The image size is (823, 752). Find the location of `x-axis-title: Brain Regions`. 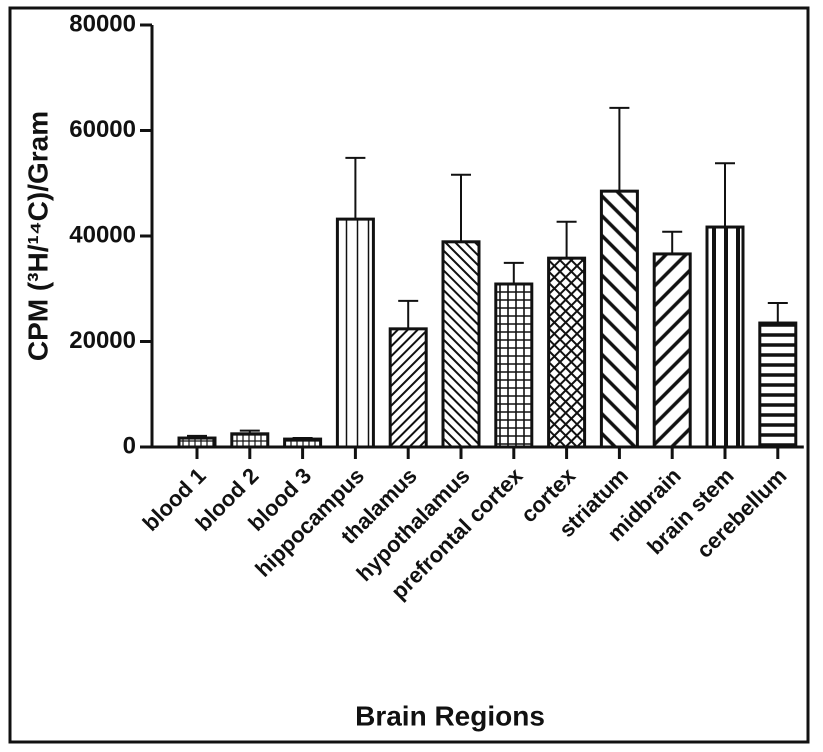

x-axis-title: Brain Regions is located at coordinates (450, 715).